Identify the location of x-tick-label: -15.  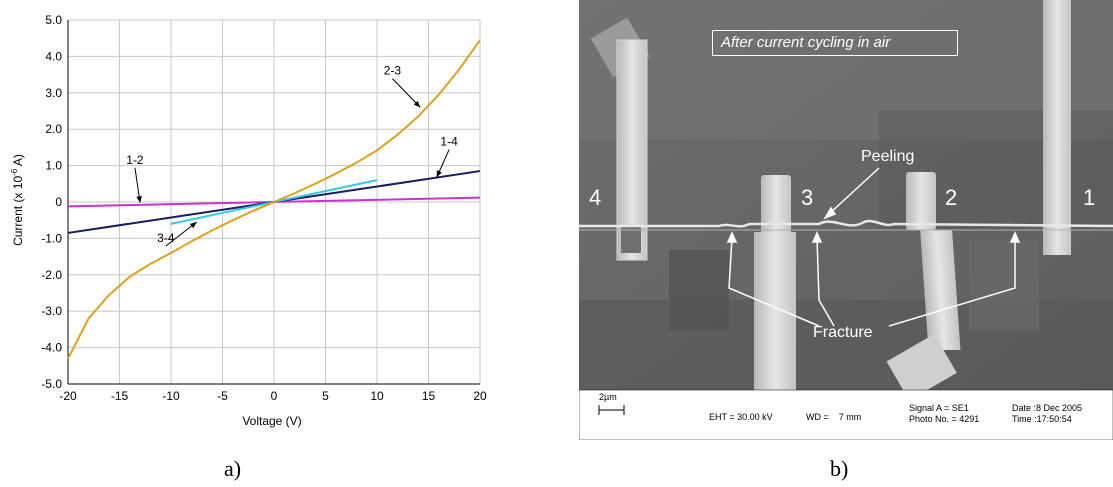
(120, 396).